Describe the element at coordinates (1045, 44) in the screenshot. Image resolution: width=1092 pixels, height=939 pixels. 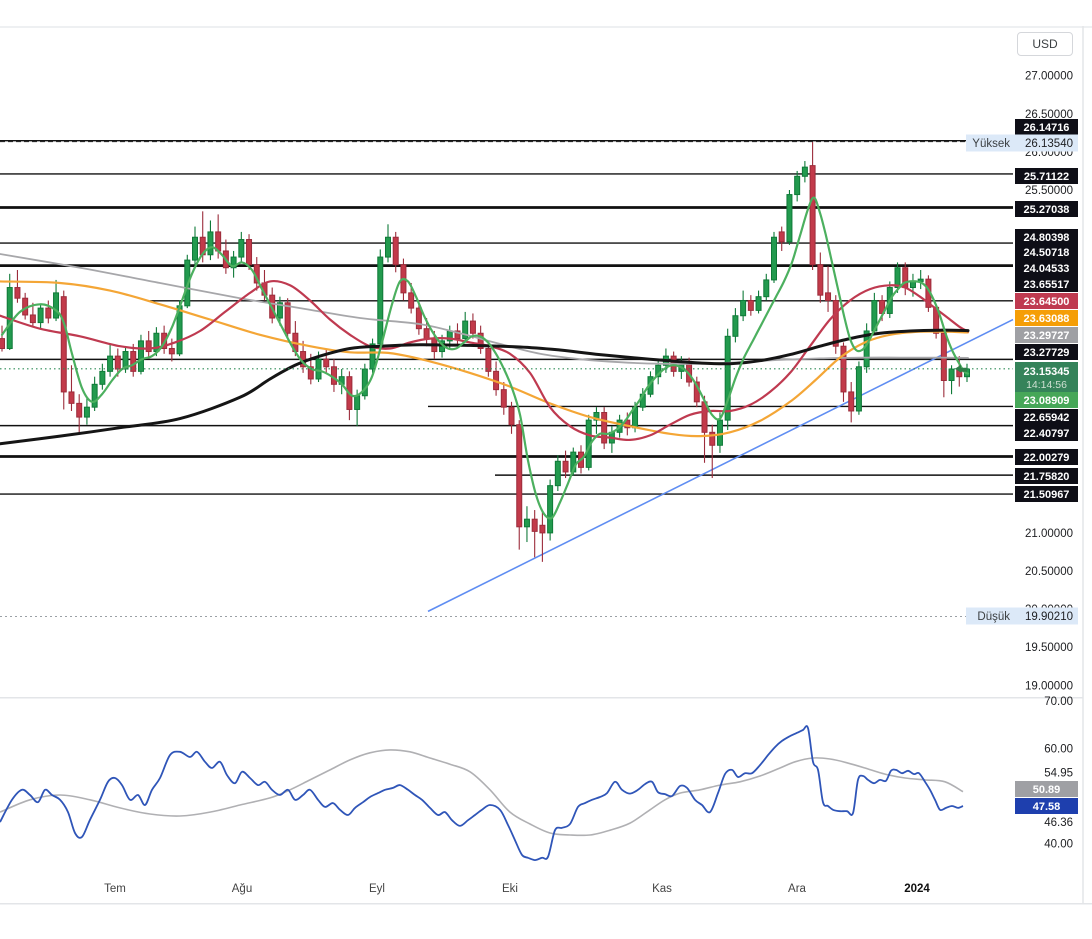
I see `currency-selector-button: USD` at that location.